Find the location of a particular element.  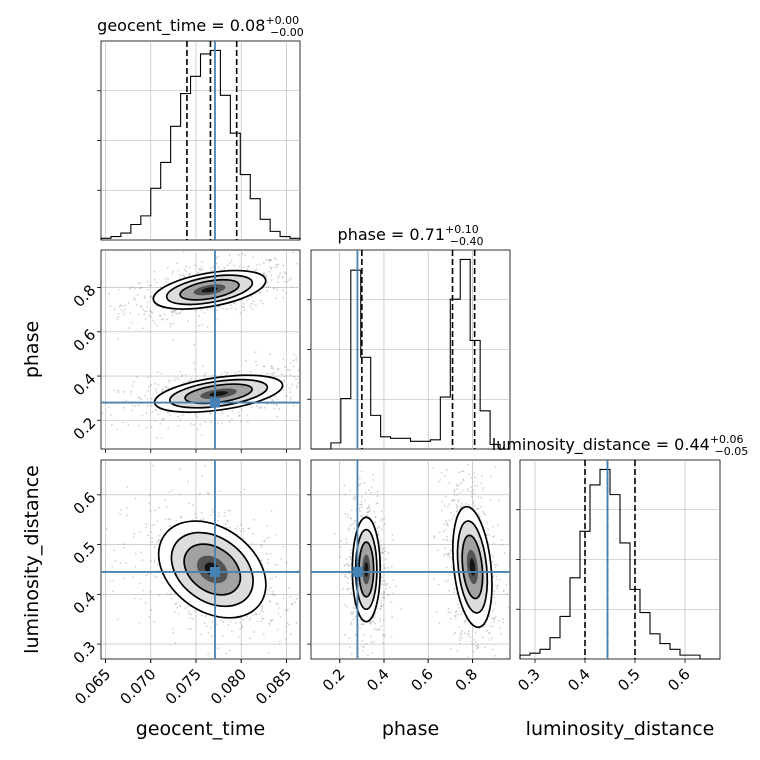

joint-geocent-time-vs-luminosity-distance-plot-area is located at coordinates (200, 557).